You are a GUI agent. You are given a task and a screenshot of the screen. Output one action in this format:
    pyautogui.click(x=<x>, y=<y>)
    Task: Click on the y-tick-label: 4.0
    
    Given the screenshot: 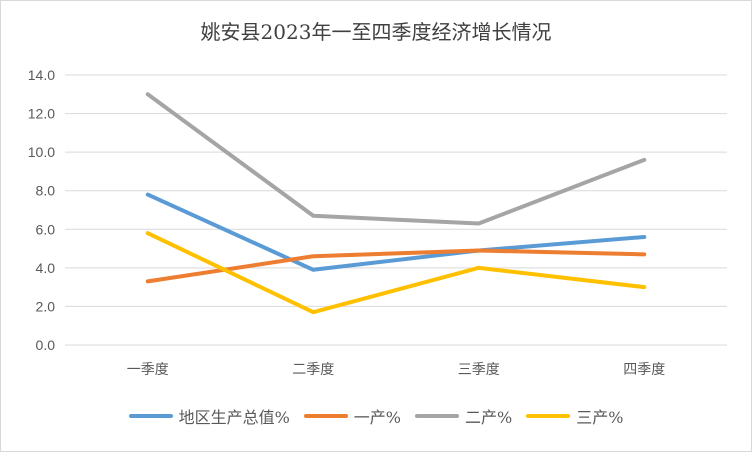 What is the action you would take?
    pyautogui.click(x=46, y=268)
    